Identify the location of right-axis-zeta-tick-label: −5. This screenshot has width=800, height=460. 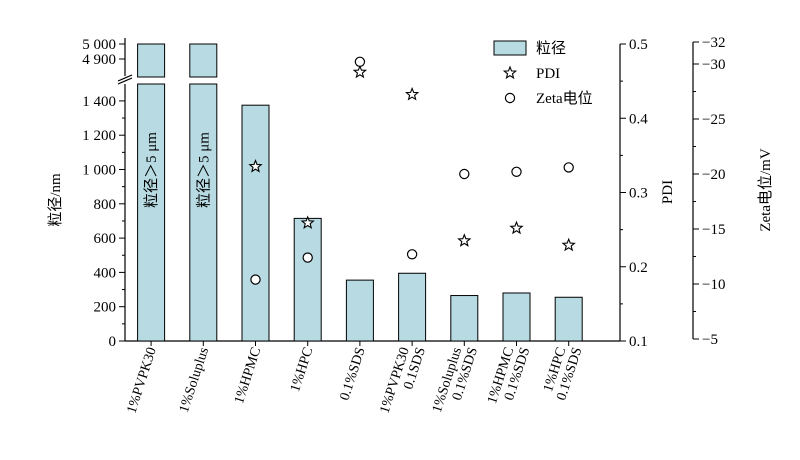
(710, 340).